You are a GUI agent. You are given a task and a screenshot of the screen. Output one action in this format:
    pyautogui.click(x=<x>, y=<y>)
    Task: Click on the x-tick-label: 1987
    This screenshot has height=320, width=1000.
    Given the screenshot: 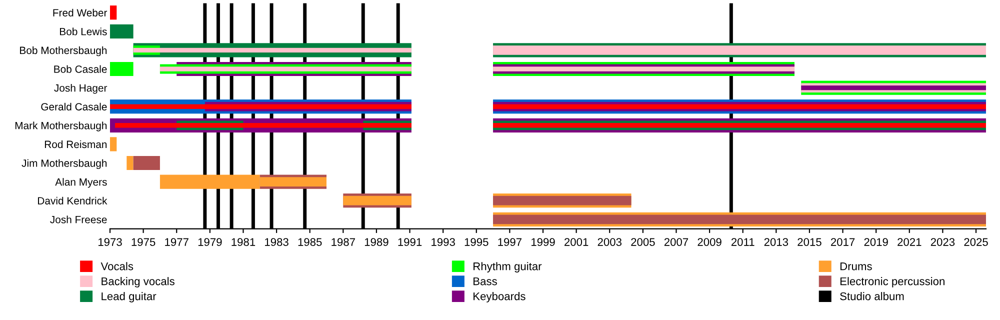 What is the action you would take?
    pyautogui.click(x=343, y=242)
    